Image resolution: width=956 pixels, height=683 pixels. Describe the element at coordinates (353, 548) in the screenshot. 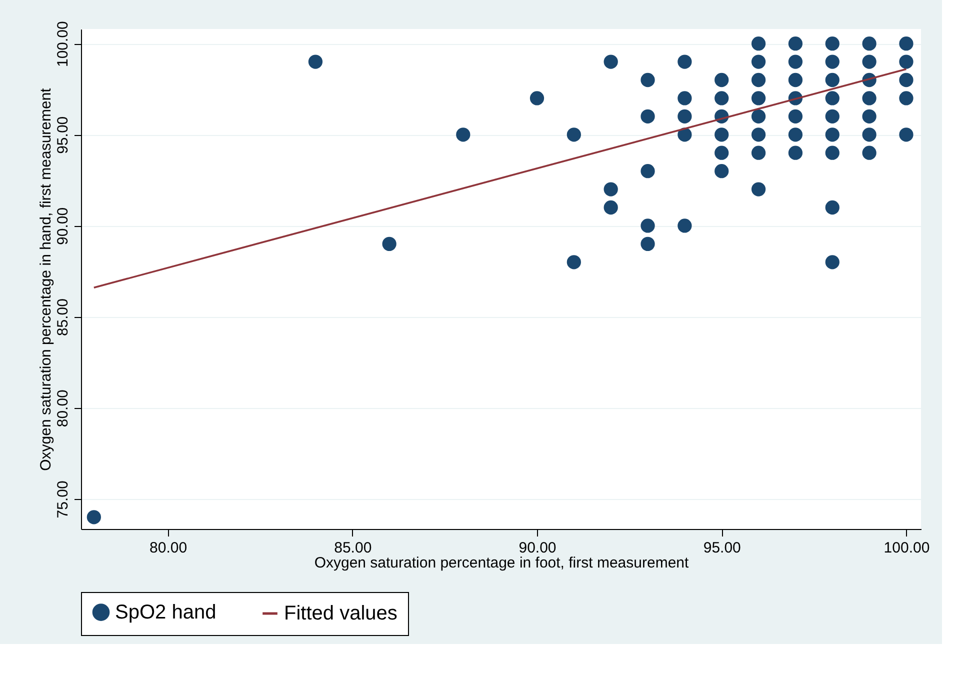

I see `x-tick-label: 85.00` at that location.